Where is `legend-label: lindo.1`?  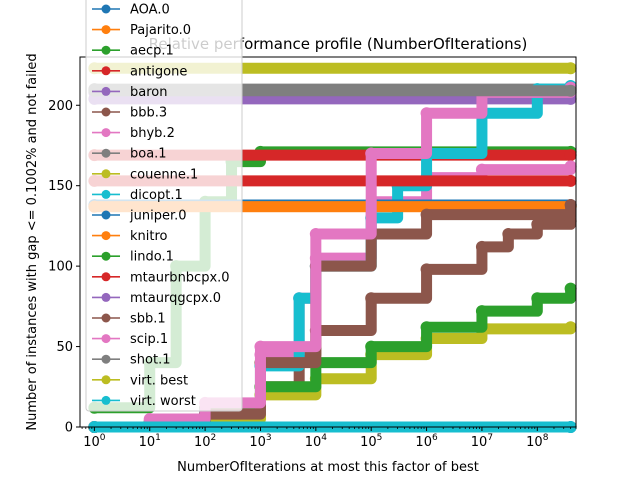
legend-label: lindo.1 is located at coordinates (152, 257).